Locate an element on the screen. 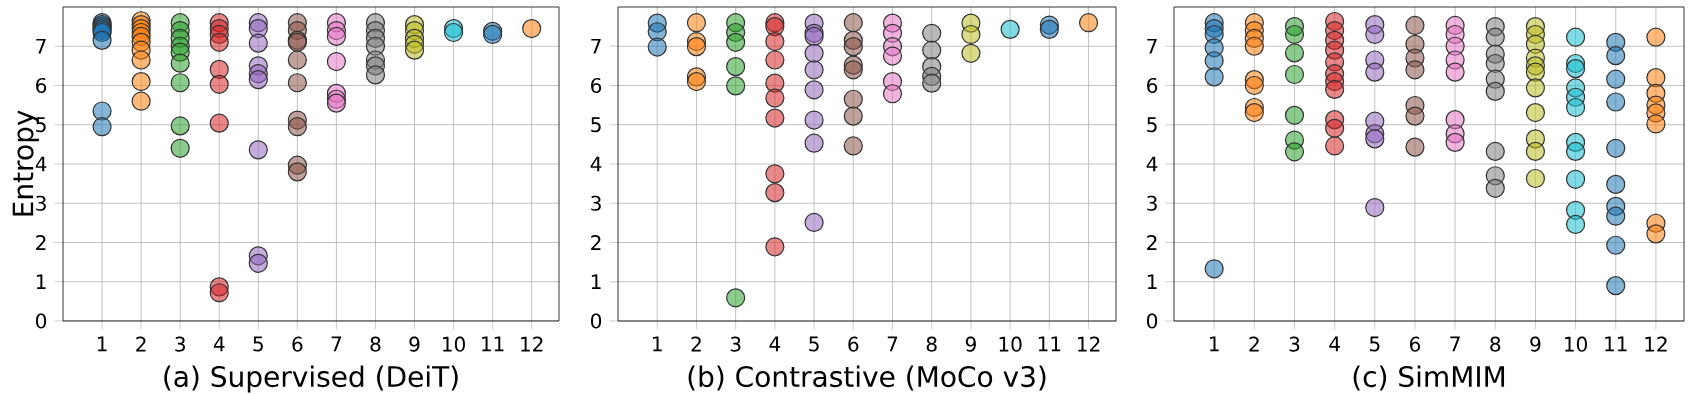 This screenshot has height=394, width=1690. y-tick-label: 6 is located at coordinates (1152, 85).